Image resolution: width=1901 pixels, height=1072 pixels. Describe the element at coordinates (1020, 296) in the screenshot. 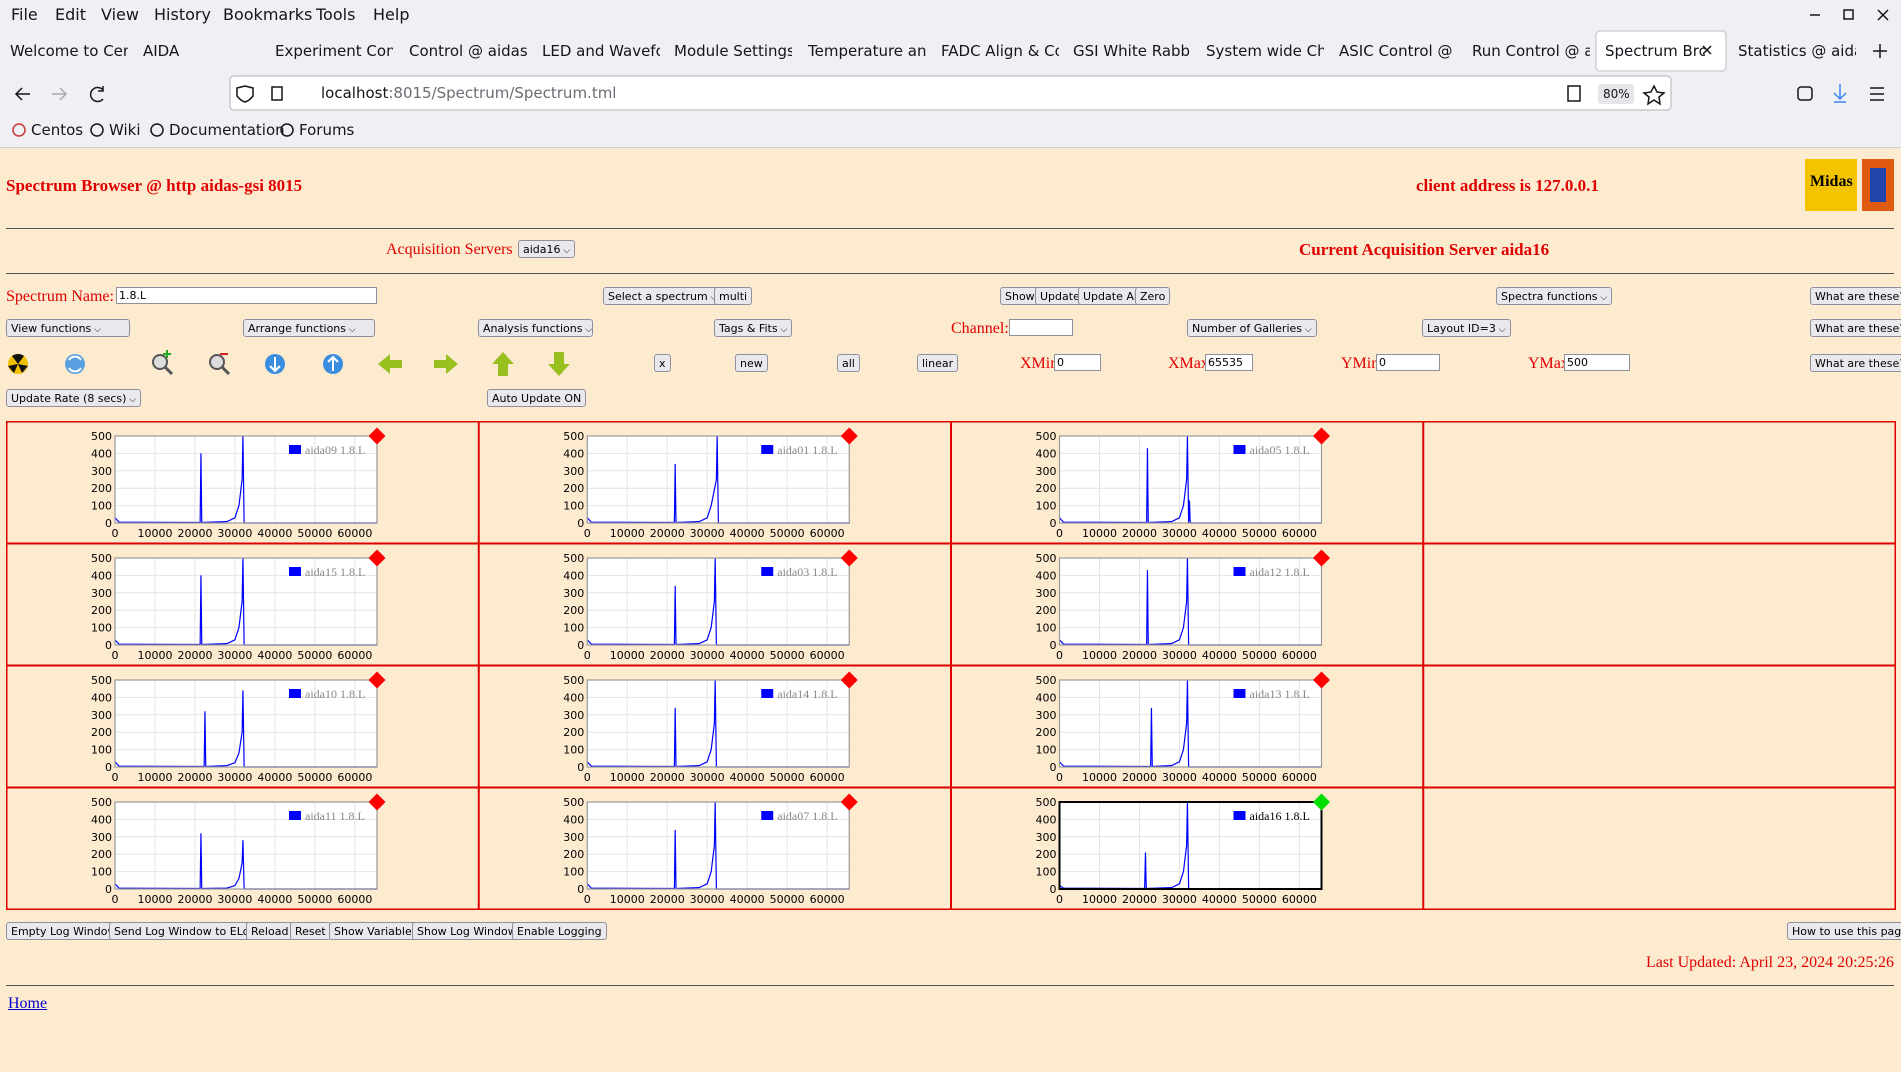

I see `button: Show` at that location.